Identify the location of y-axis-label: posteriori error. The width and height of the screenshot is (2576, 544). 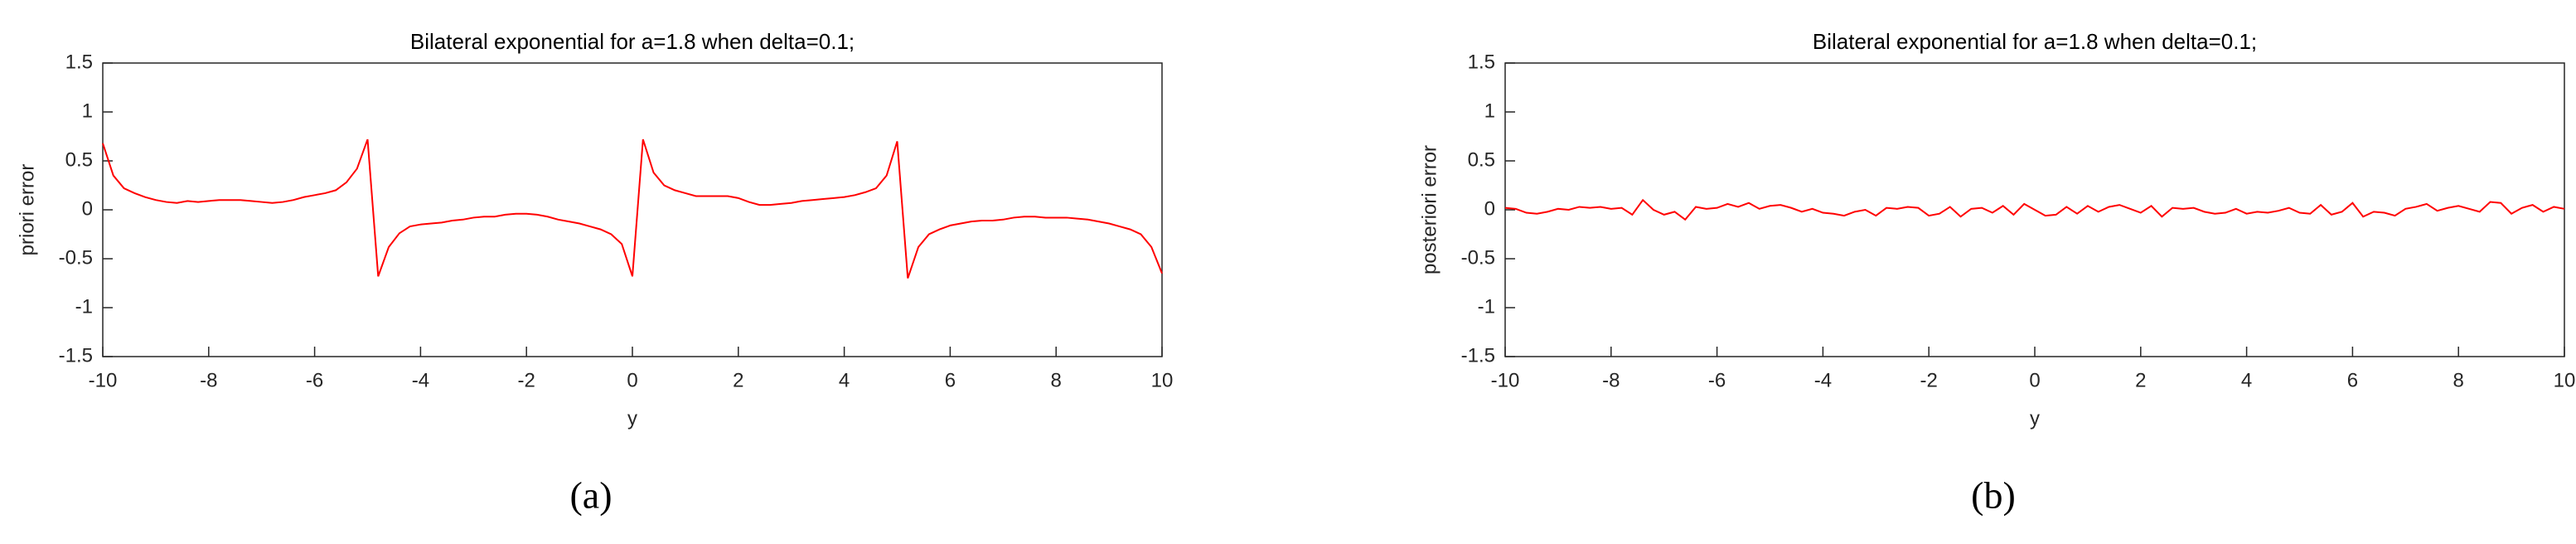
(1429, 209).